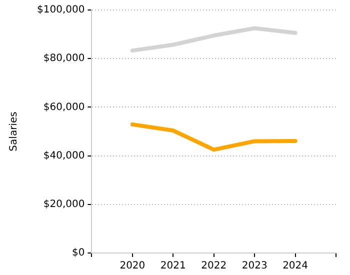  What do you see at coordinates (255, 266) in the screenshot?
I see `x-tick-label: 2023` at bounding box center [255, 266].